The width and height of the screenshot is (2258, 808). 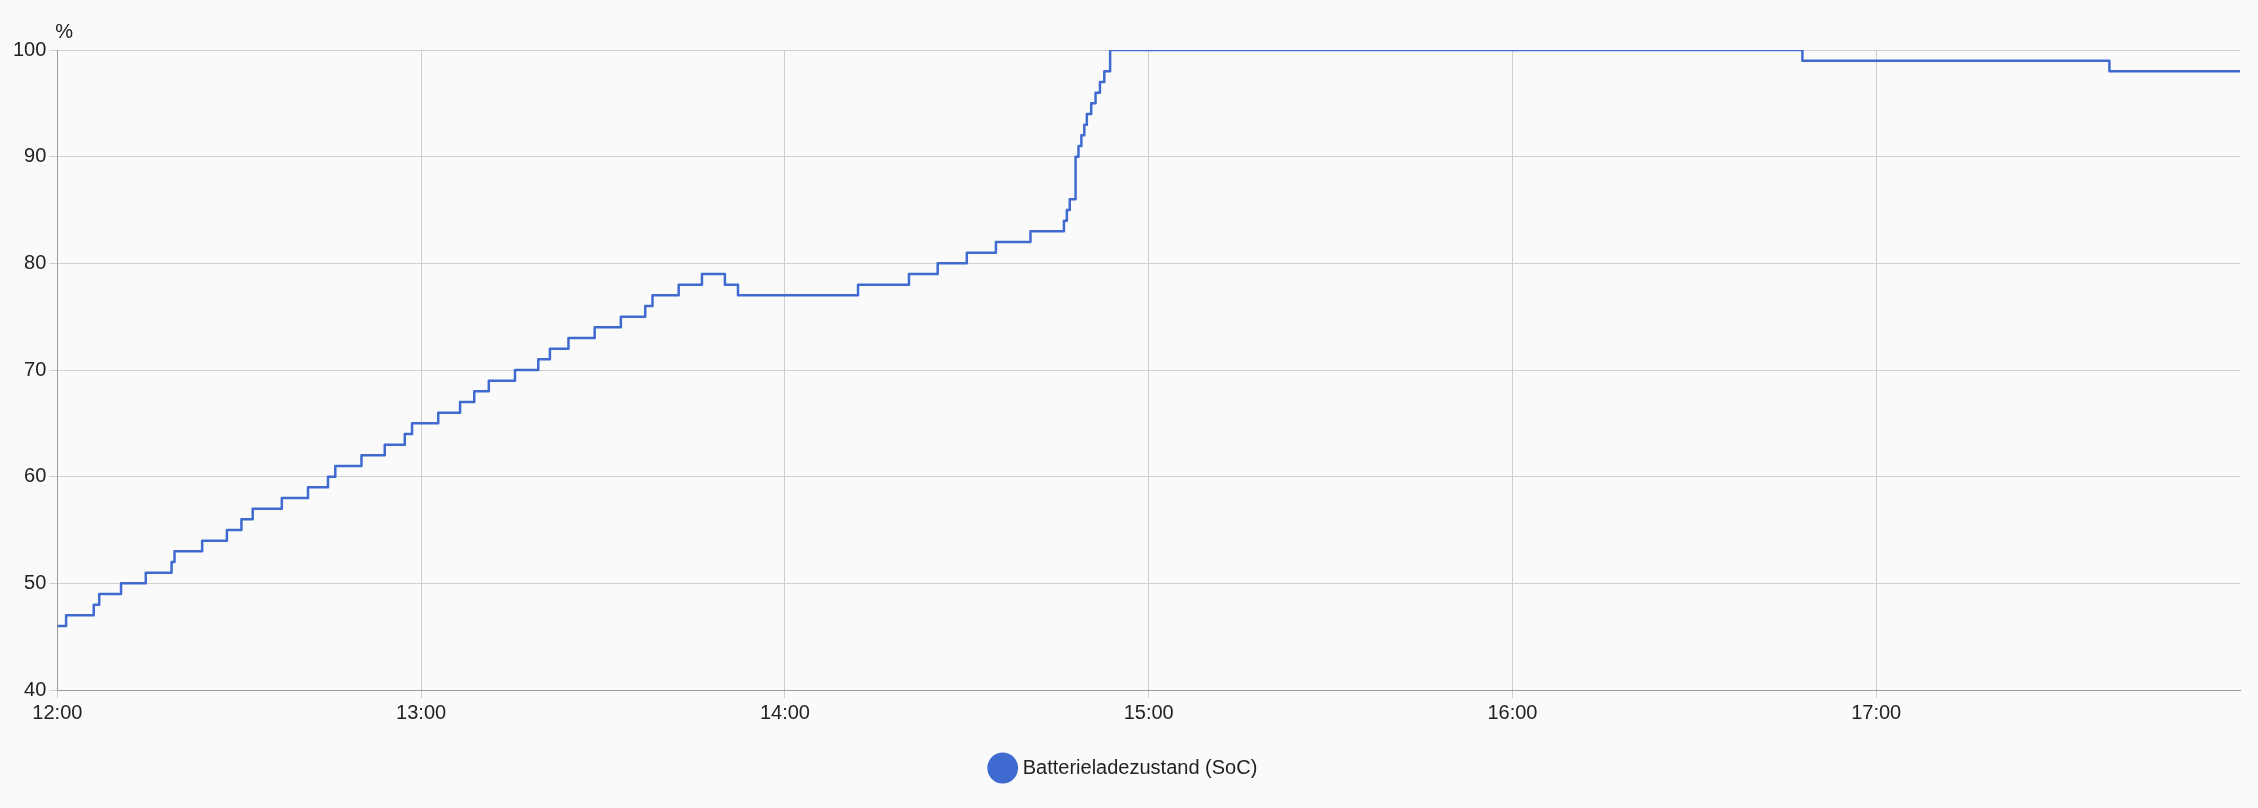 I want to click on x-tick-label: 15:00, so click(x=1148, y=711).